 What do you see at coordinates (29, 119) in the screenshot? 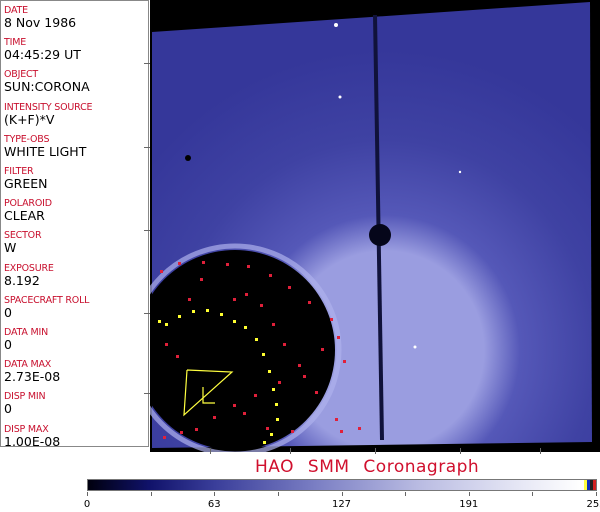
I see `field-value: (K+F)*V` at bounding box center [29, 119].